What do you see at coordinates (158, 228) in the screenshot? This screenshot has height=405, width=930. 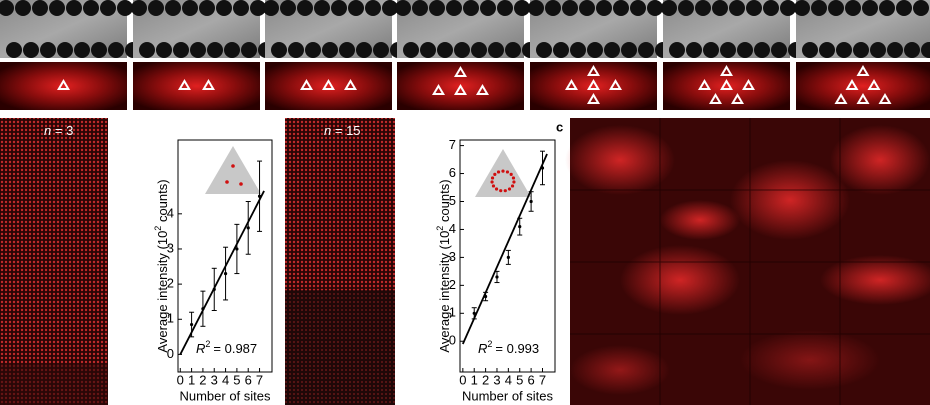 I see `y-label-sup: 2` at bounding box center [158, 228].